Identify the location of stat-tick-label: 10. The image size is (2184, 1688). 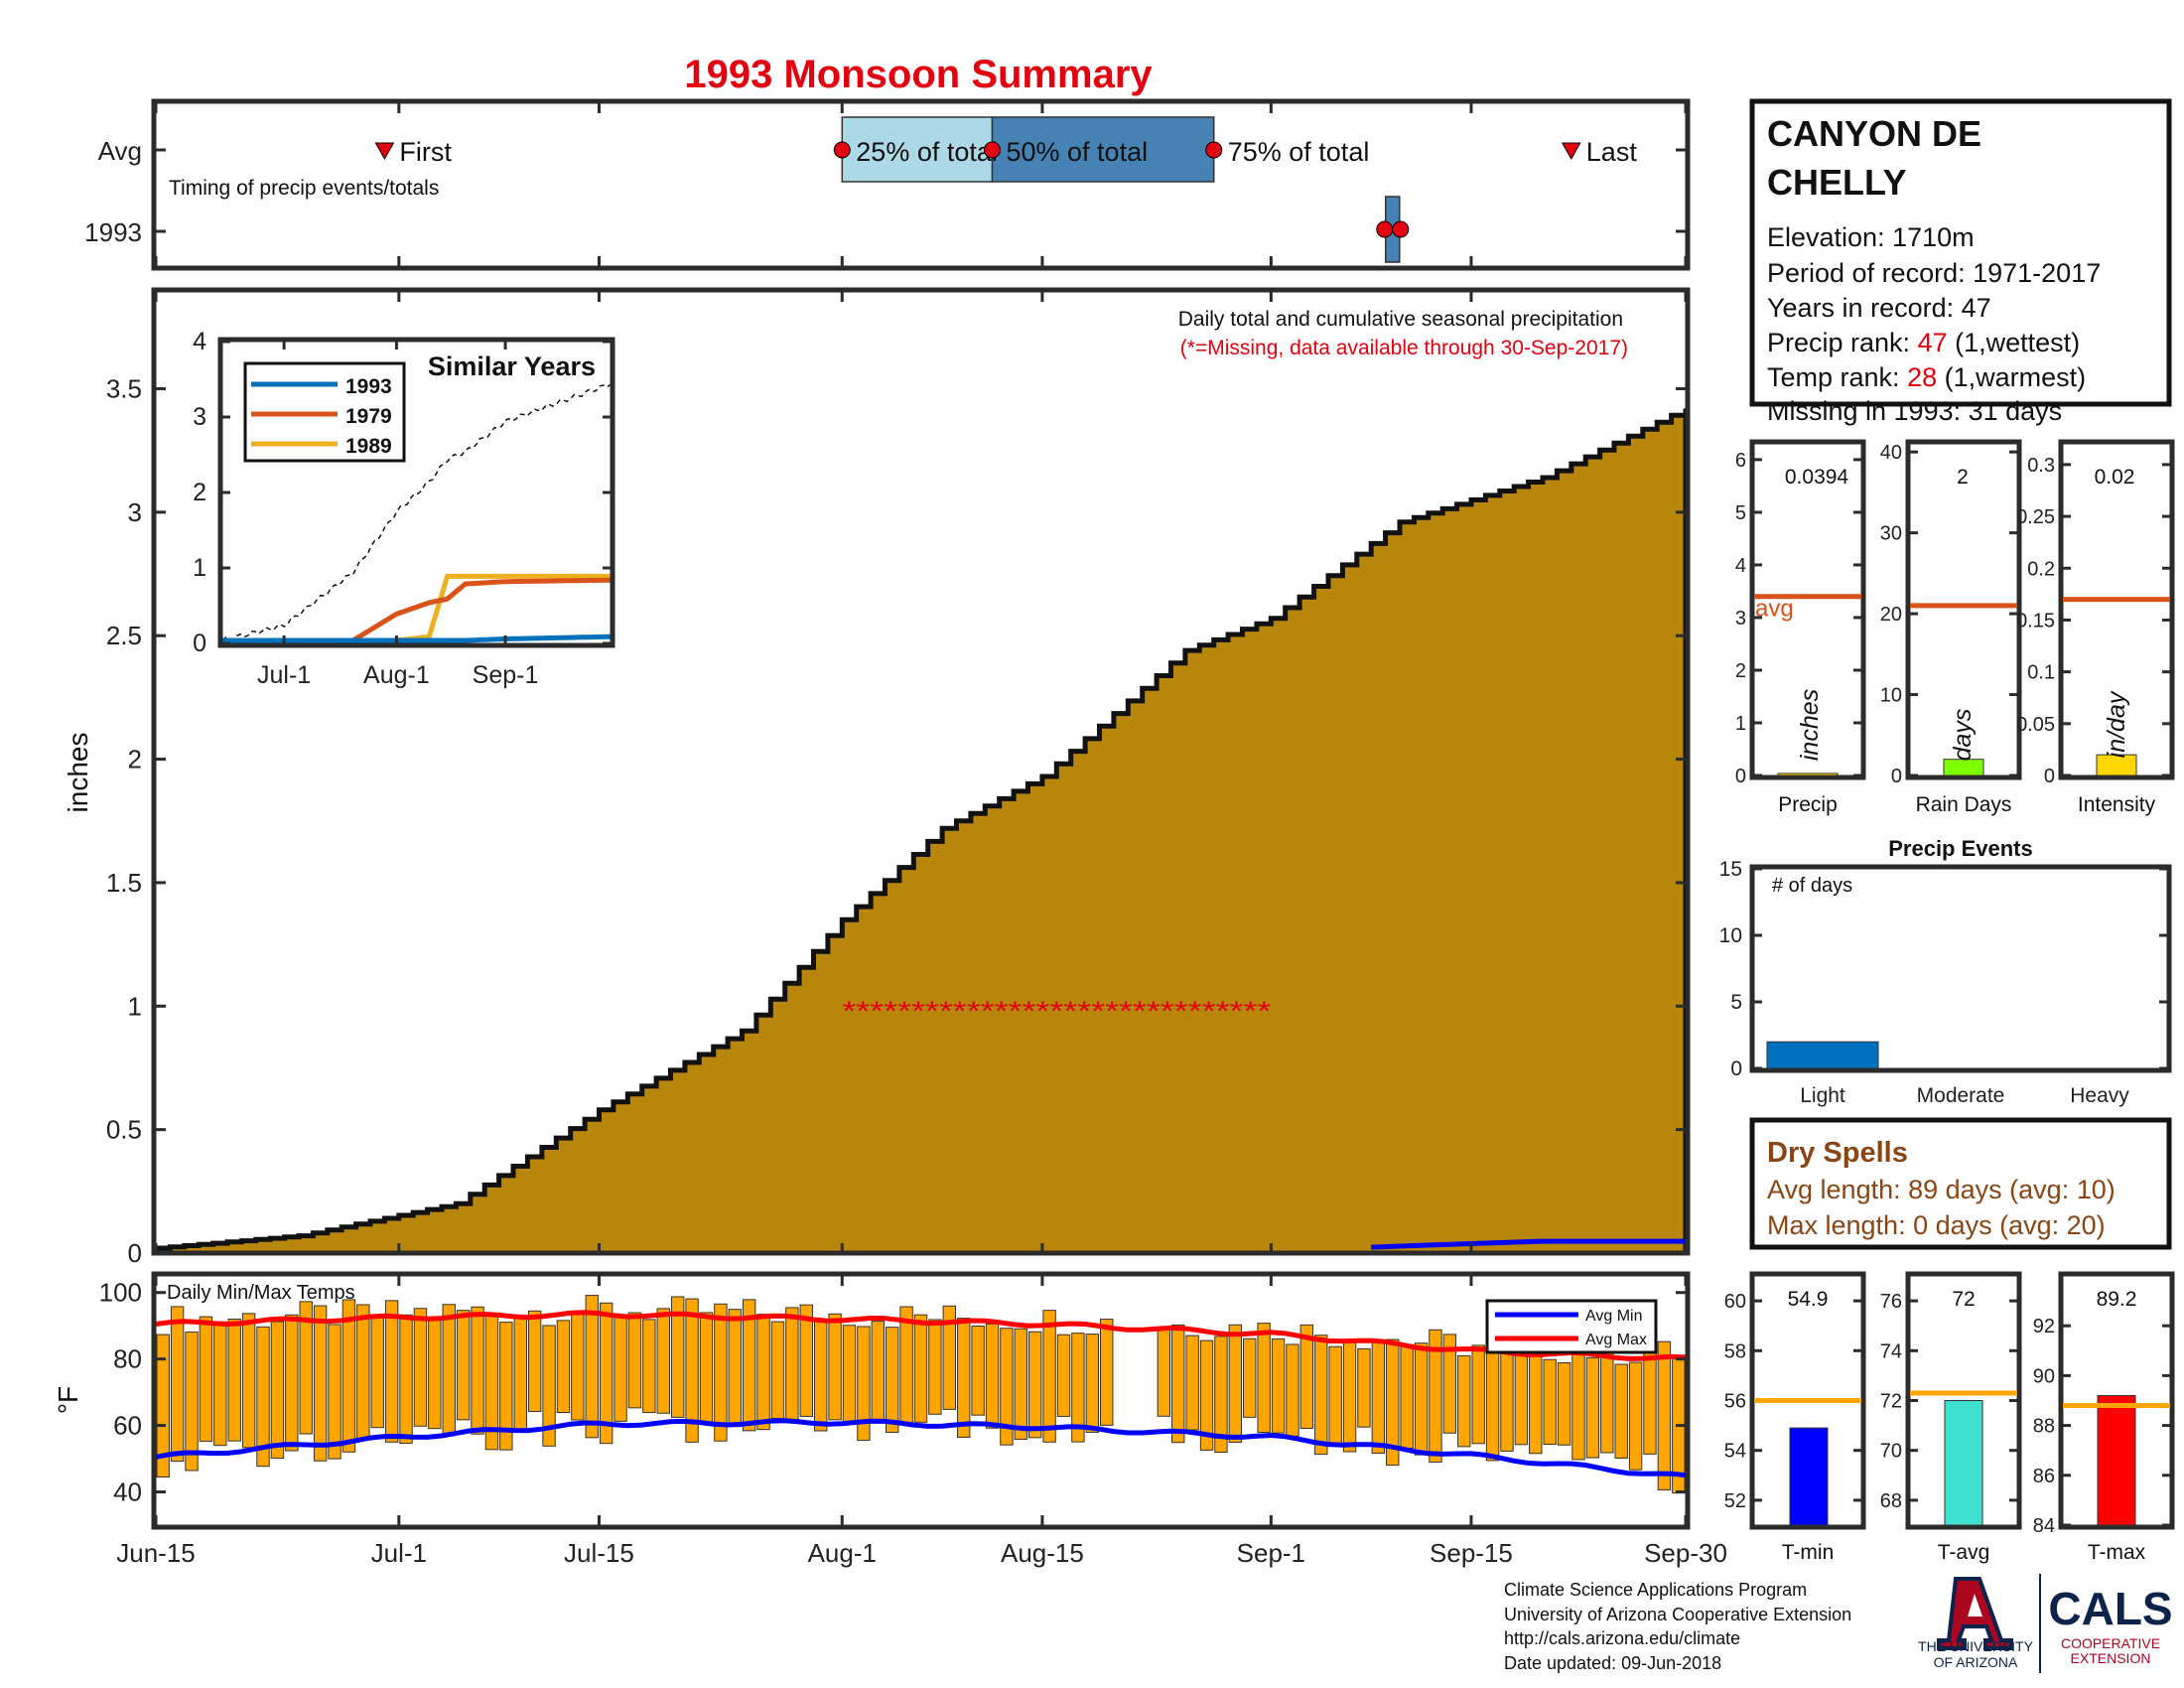
(1891, 696).